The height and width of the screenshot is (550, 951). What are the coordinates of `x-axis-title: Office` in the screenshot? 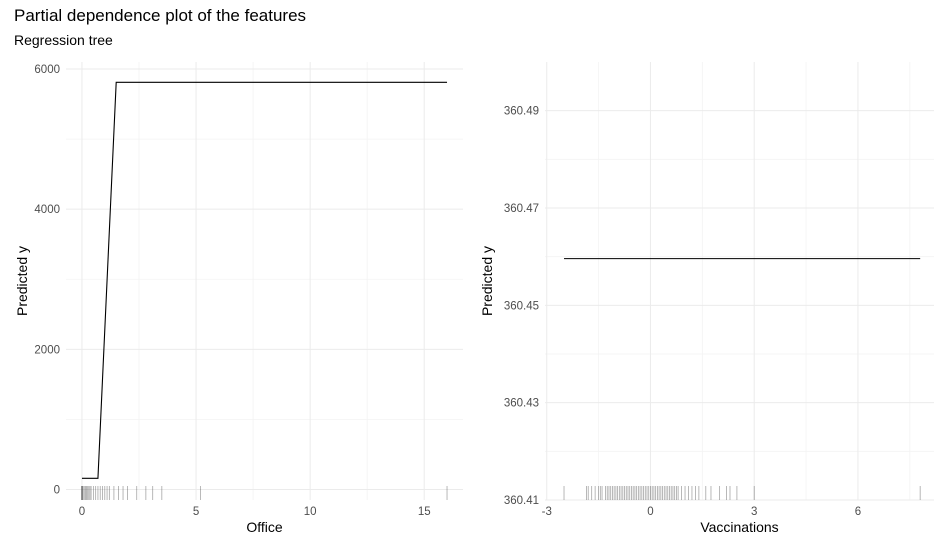 It's located at (264, 527).